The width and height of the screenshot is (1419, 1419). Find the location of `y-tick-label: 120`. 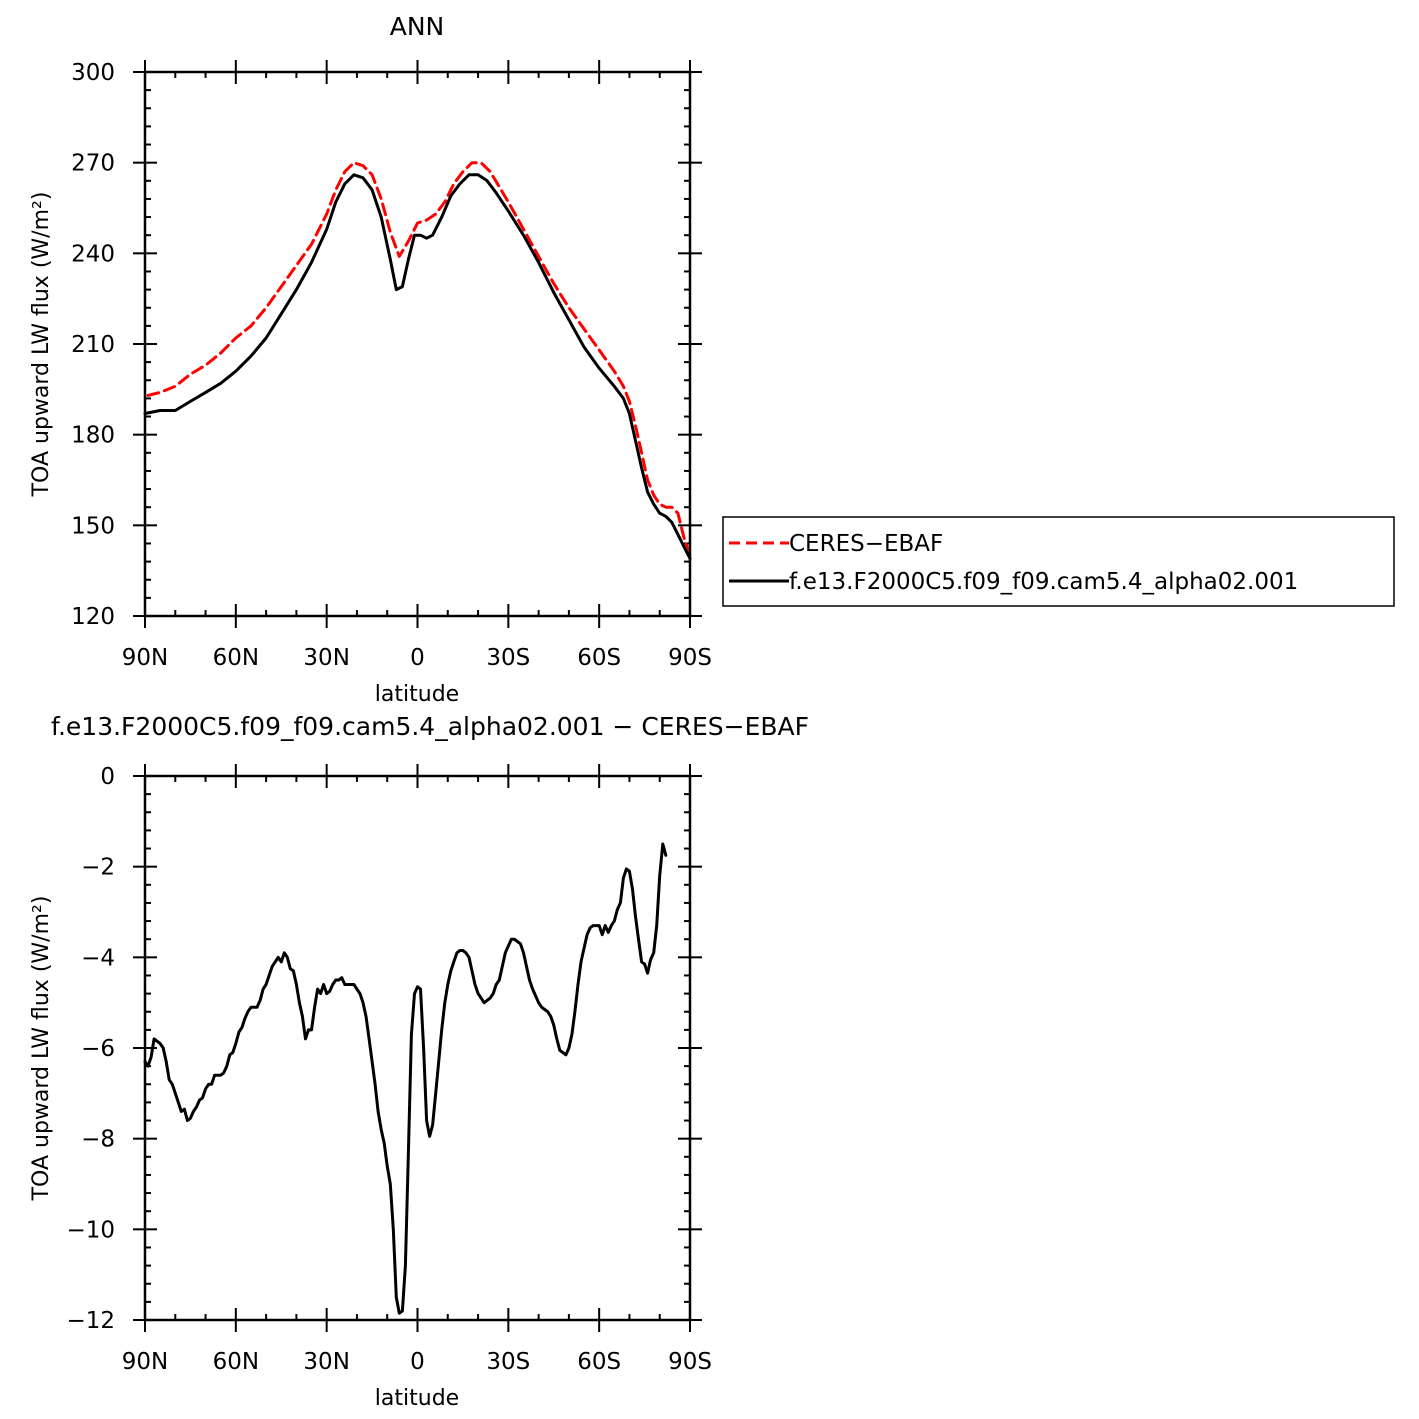

y-tick-label: 120 is located at coordinates (93, 617).